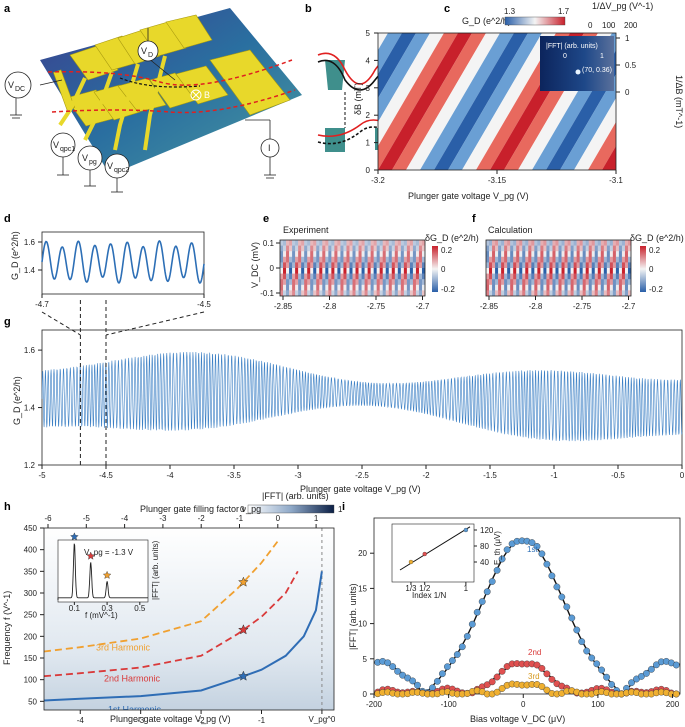  What do you see at coordinates (143, 110) in the screenshot?
I see `circuit` at bounding box center [143, 110].